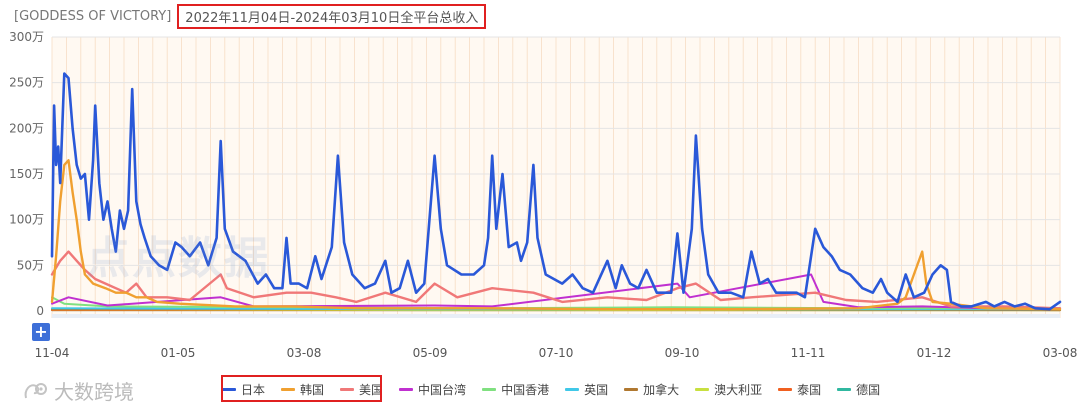 This screenshot has width=1080, height=409. I want to click on y-tick-label: 150万, so click(26, 174).